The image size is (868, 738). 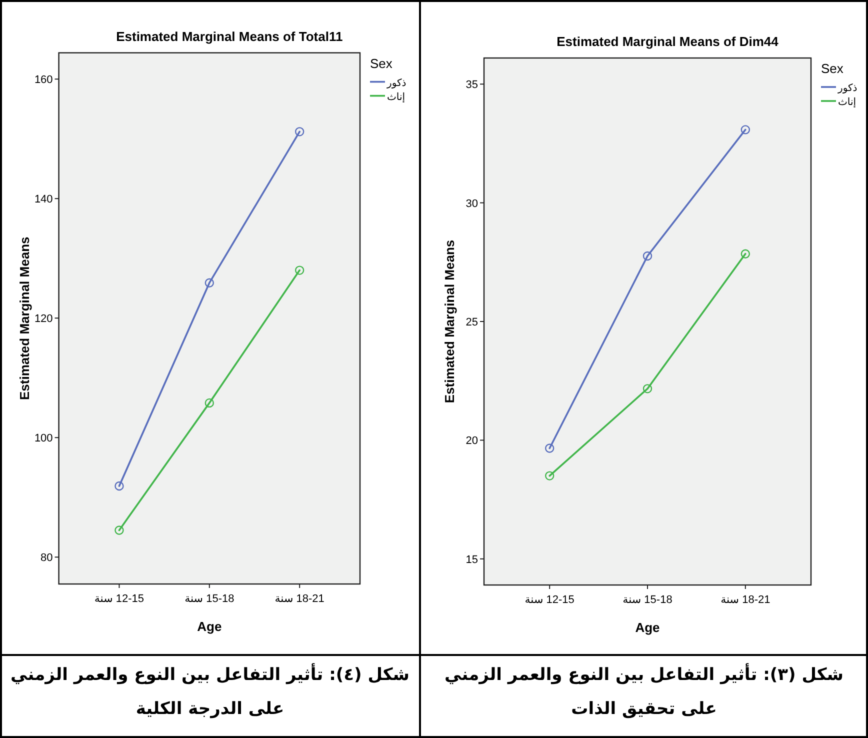 What do you see at coordinates (472, 85) in the screenshot?
I see `y-tick-label: 35` at bounding box center [472, 85].